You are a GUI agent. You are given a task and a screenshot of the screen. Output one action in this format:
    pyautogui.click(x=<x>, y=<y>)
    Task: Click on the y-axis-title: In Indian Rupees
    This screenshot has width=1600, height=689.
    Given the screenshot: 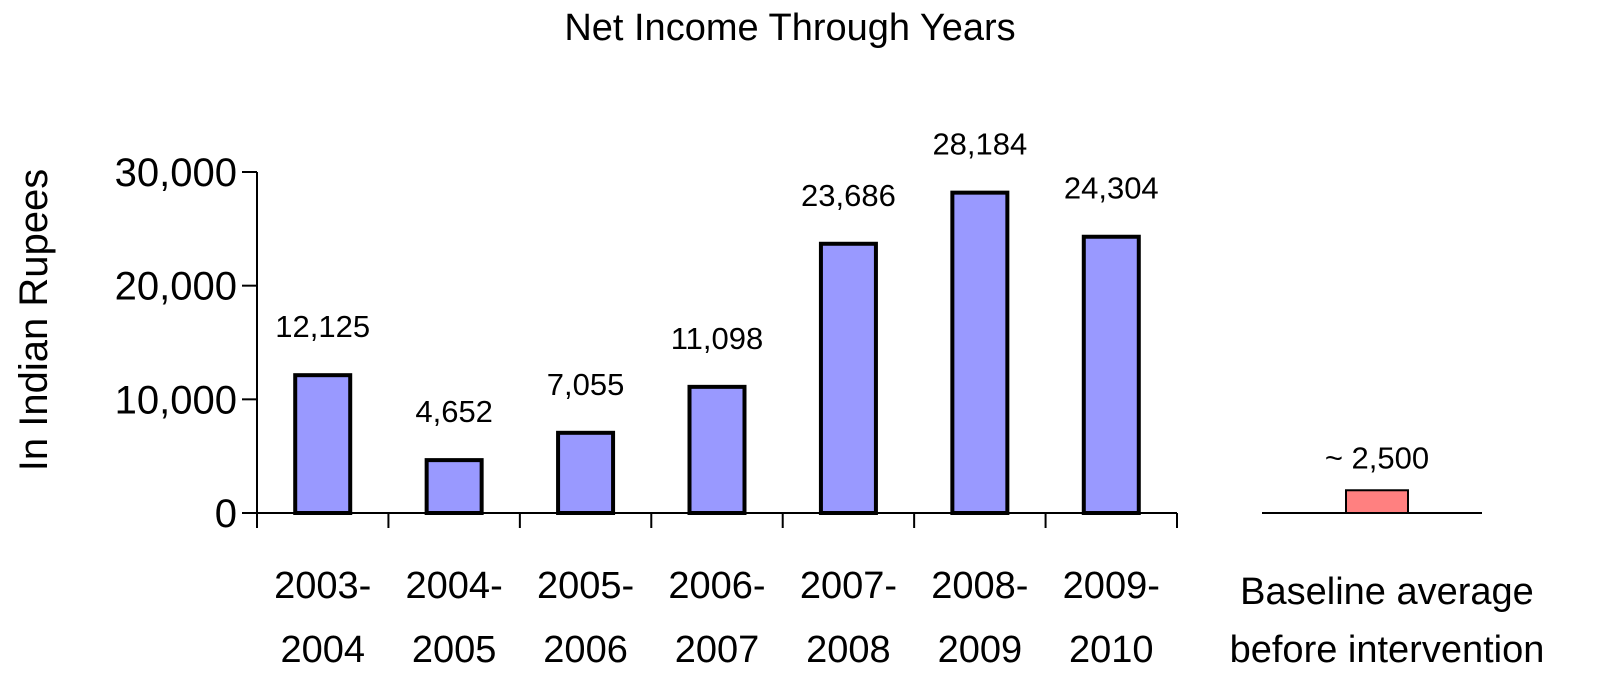 What is the action you would take?
    pyautogui.click(x=34, y=320)
    